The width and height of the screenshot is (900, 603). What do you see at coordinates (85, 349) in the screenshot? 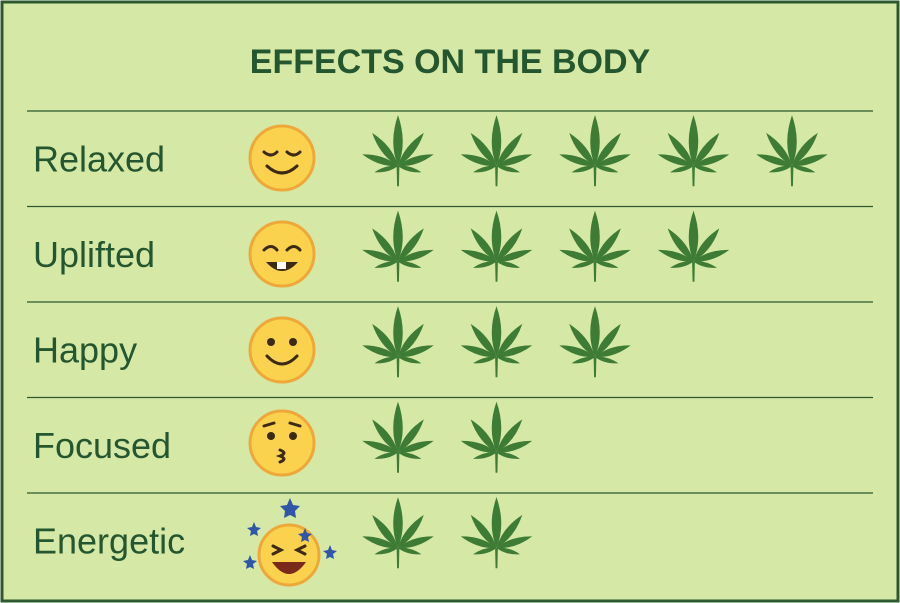
I see `row-label: Happy` at bounding box center [85, 349].